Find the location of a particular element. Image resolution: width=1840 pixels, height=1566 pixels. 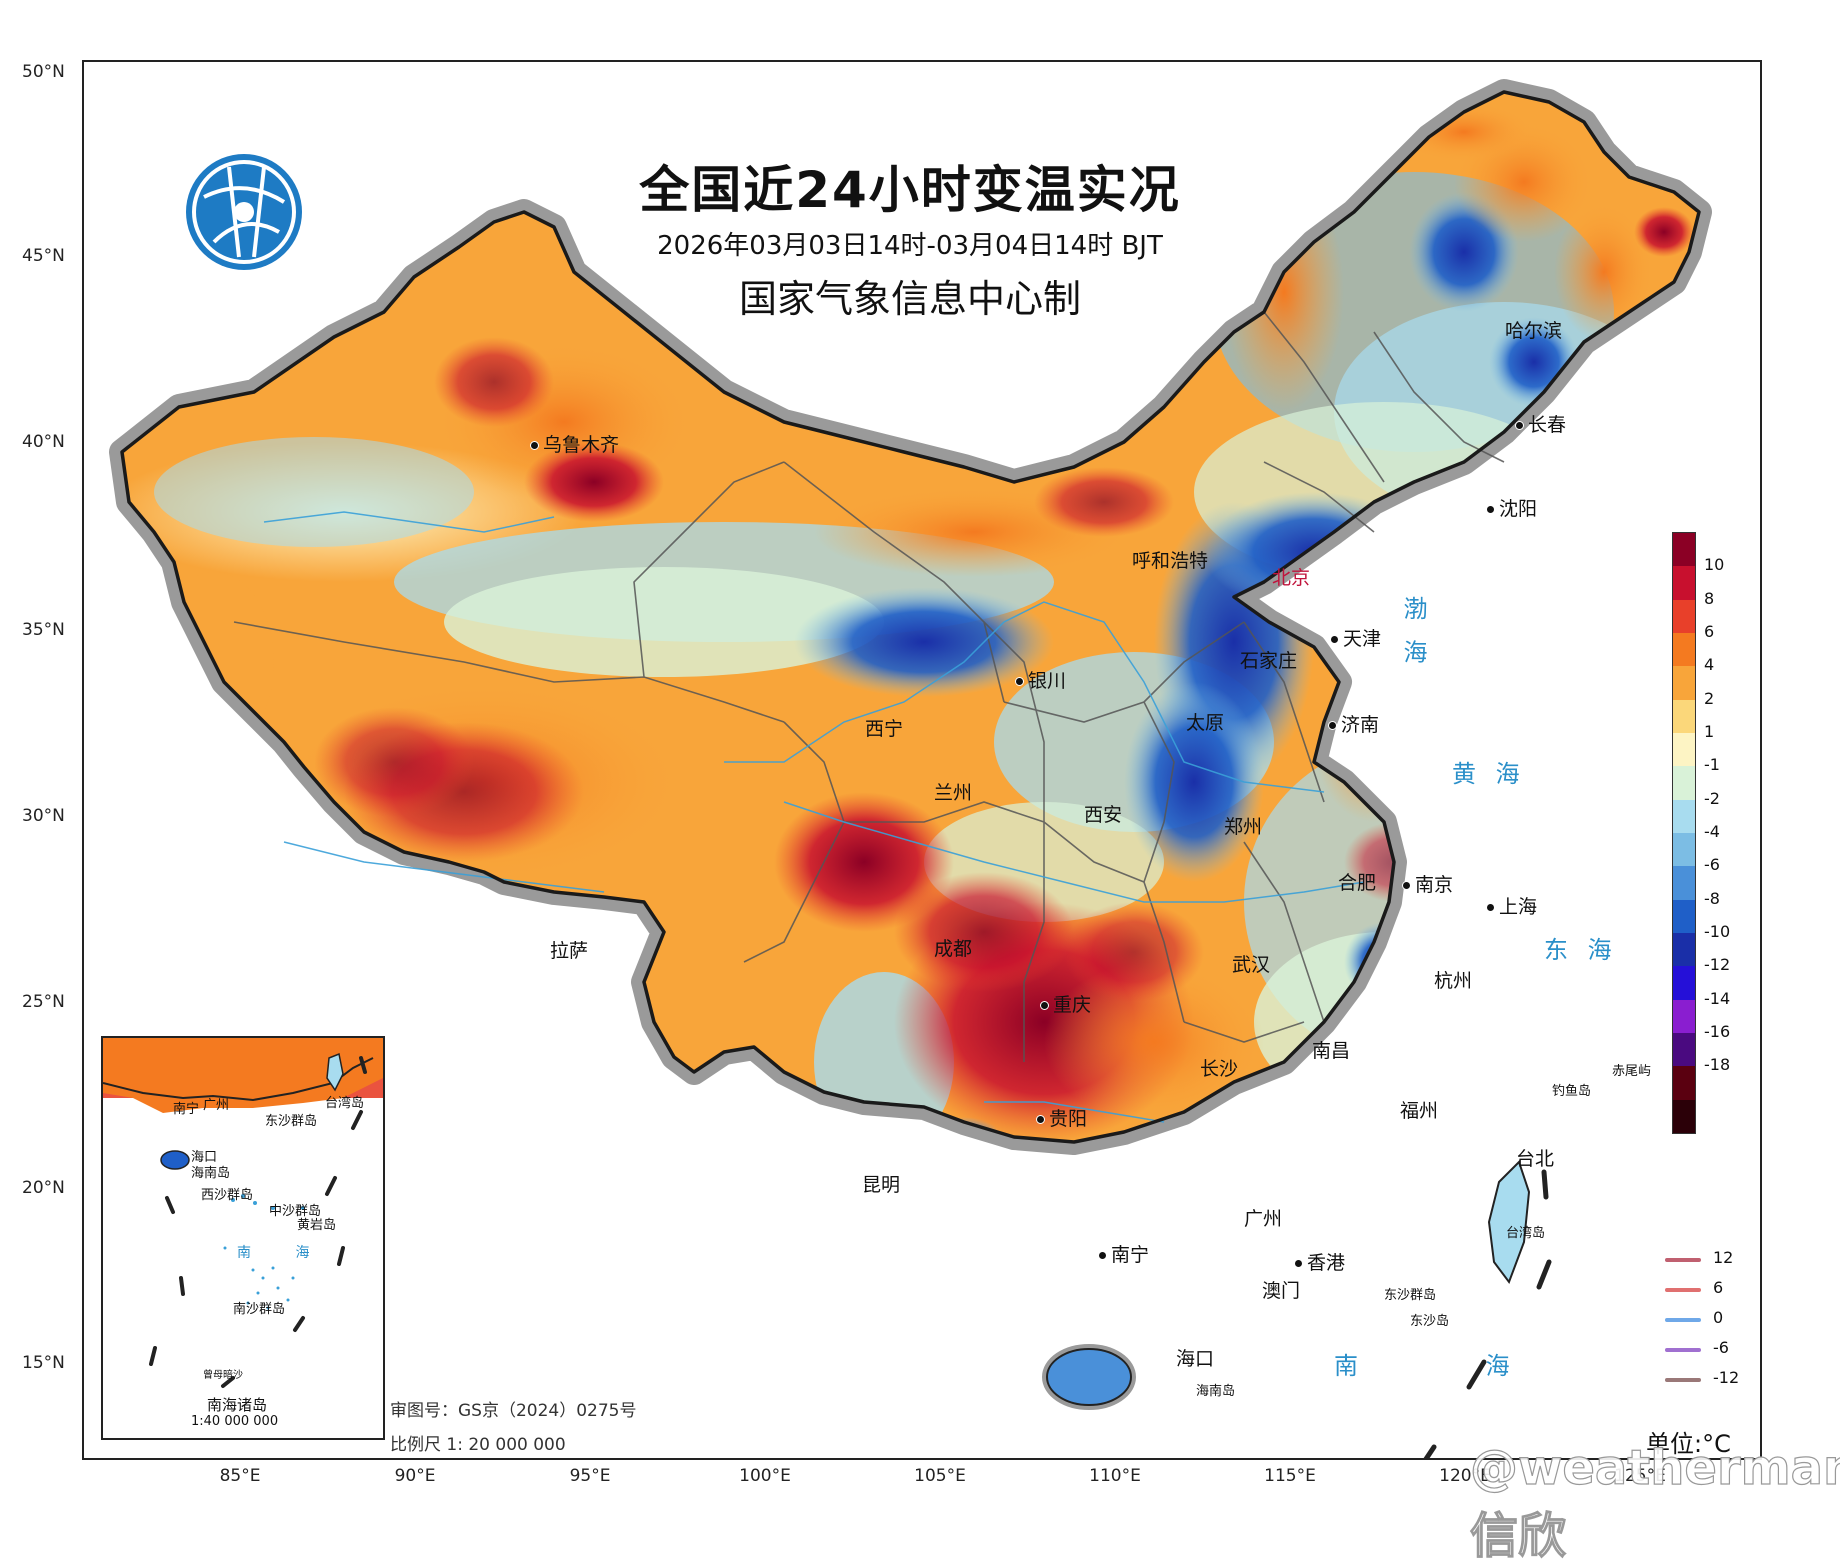

label-chiwei: 赤尾屿 is located at coordinates (1632, 1071).